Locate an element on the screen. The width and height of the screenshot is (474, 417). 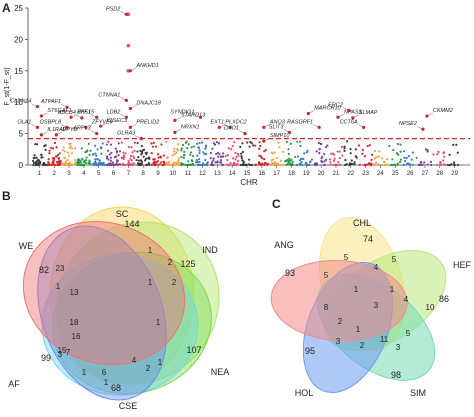
x-tick-label: 21 is located at coordinates (336, 174).